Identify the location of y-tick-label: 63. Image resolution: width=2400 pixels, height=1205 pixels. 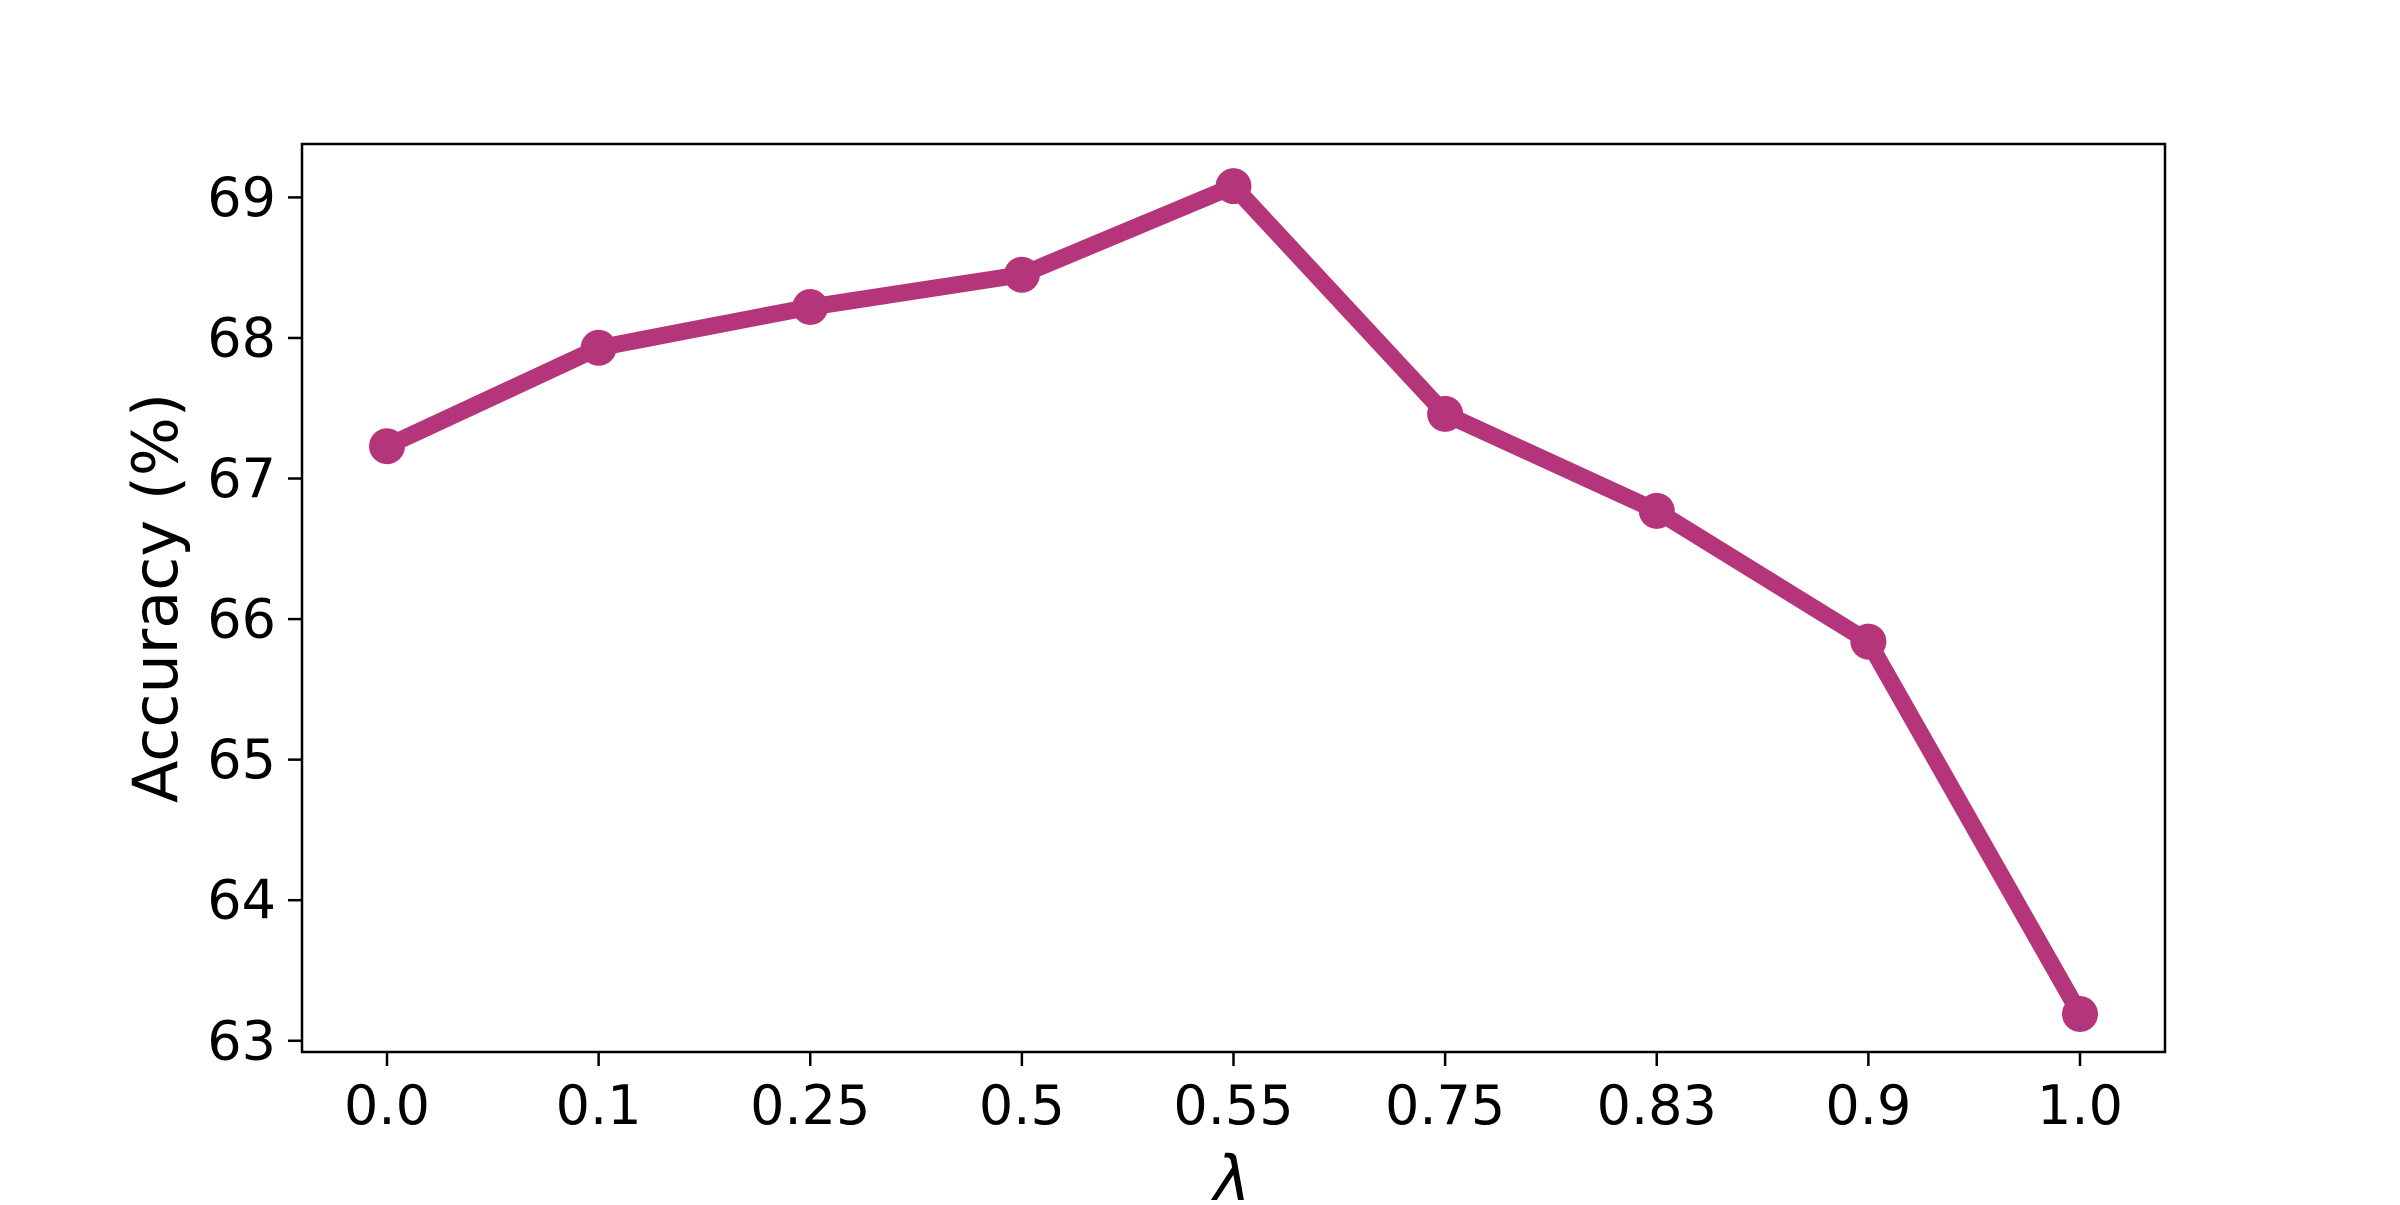
(241, 1040).